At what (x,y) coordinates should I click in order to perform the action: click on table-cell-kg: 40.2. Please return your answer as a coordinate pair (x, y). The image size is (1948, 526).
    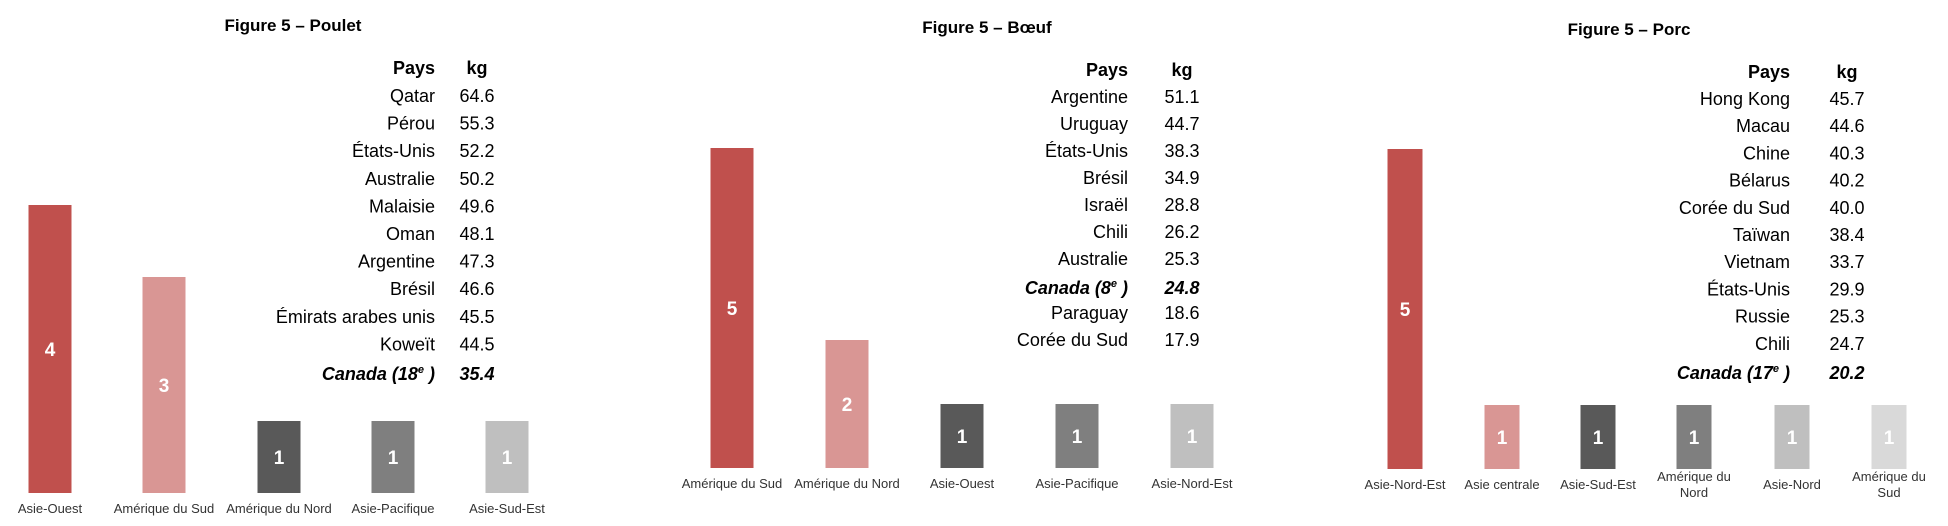
    Looking at the image, I should click on (1846, 181).